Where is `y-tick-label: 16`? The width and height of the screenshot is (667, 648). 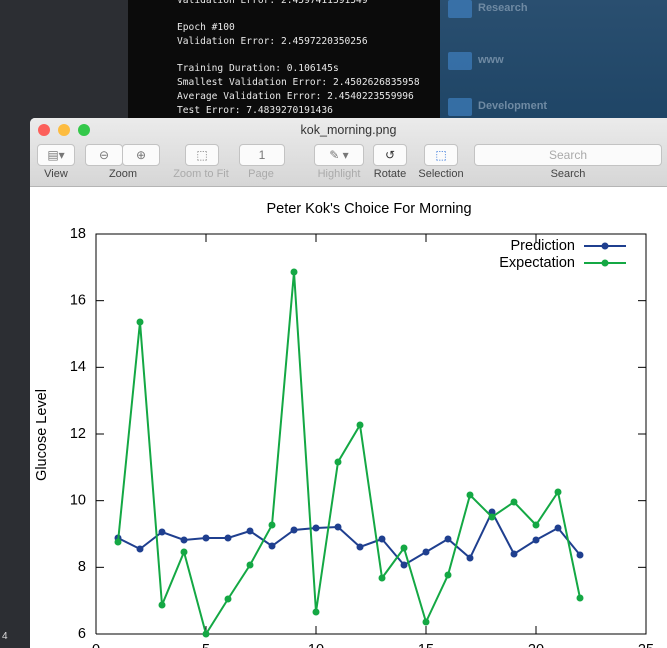 y-tick-label: 16 is located at coordinates (78, 300).